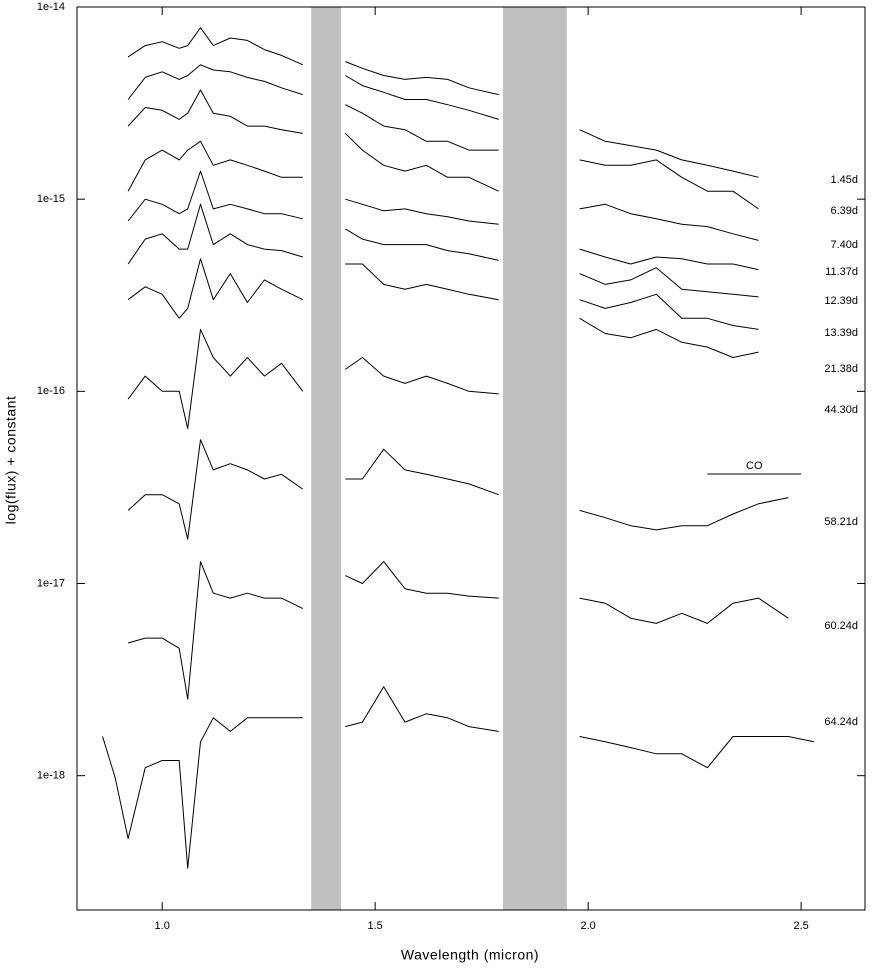  What do you see at coordinates (841, 333) in the screenshot?
I see `series-label: 13.39d` at bounding box center [841, 333].